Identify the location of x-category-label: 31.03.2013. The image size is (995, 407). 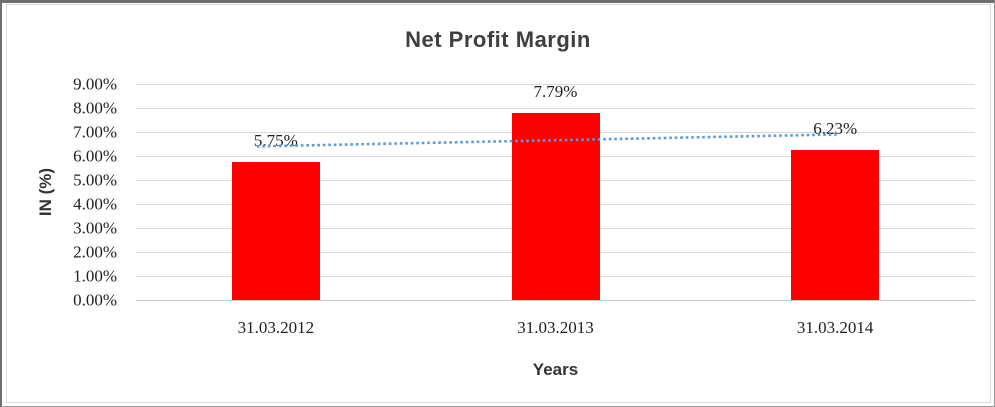
(555, 327).